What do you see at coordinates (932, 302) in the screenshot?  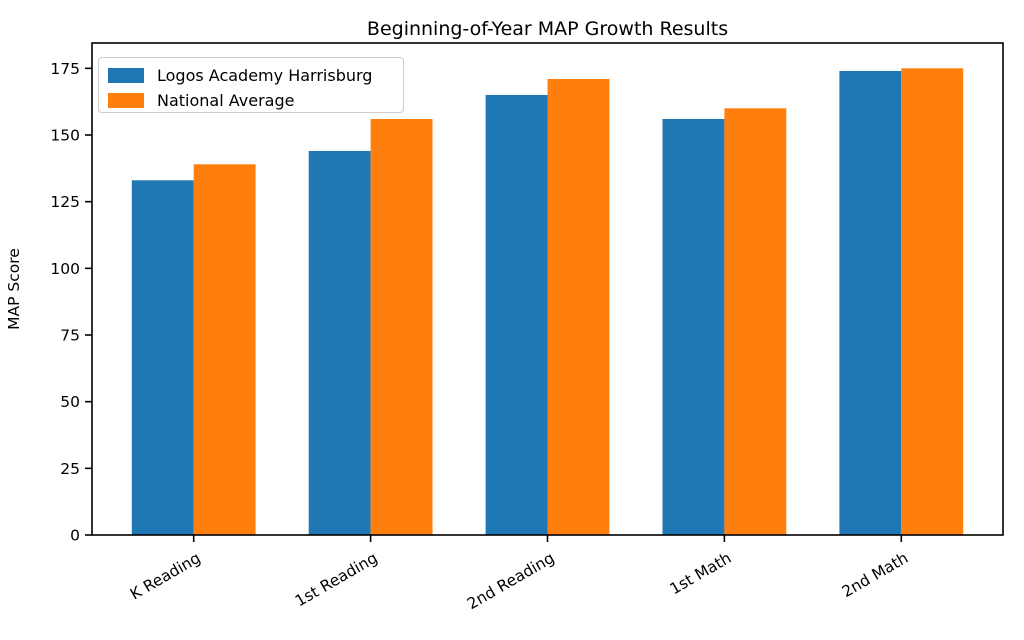 I see `bar-national-average-2nd-math` at bounding box center [932, 302].